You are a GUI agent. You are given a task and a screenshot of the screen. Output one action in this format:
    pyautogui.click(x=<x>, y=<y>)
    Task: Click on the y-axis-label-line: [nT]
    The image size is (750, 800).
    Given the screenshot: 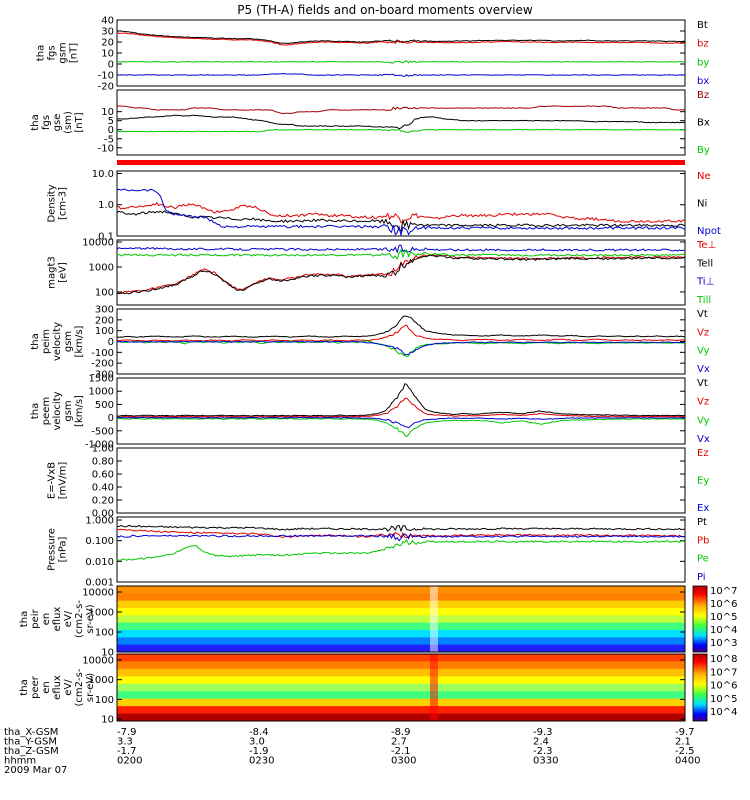 What is the action you would take?
    pyautogui.click(x=79, y=122)
    